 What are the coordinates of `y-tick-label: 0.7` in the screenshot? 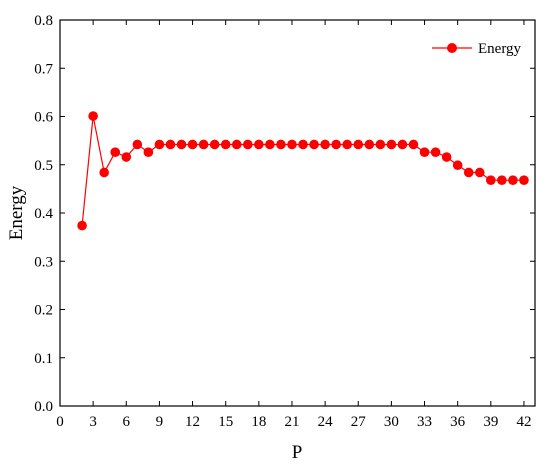 It's located at (43, 69).